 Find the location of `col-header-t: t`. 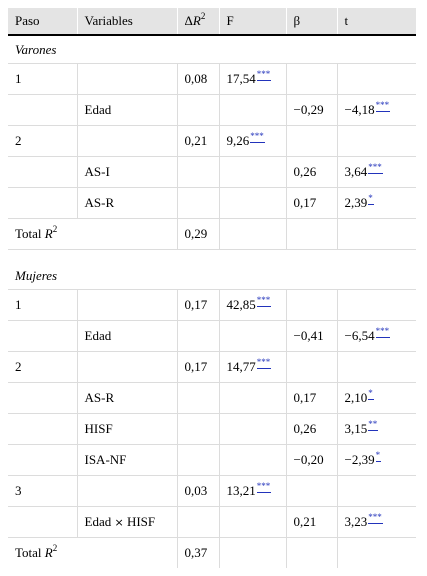

col-header-t: t is located at coordinates (376, 22).